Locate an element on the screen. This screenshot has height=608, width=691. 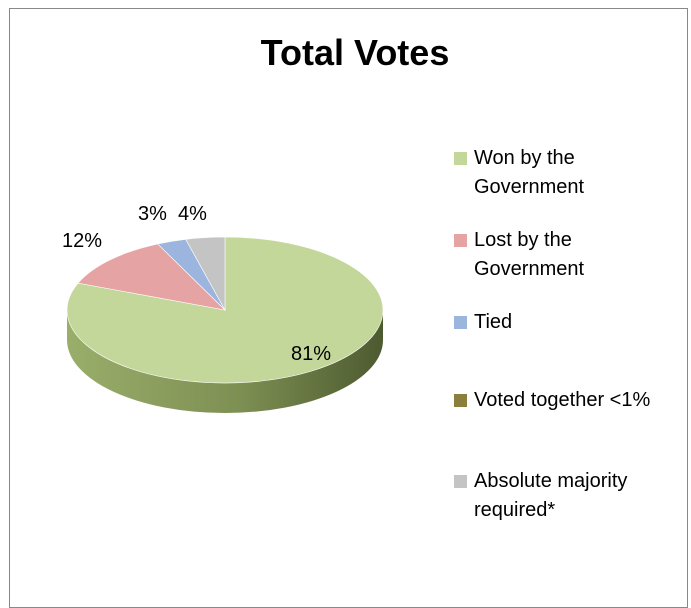
pie-3d-side is located at coordinates (225, 361).